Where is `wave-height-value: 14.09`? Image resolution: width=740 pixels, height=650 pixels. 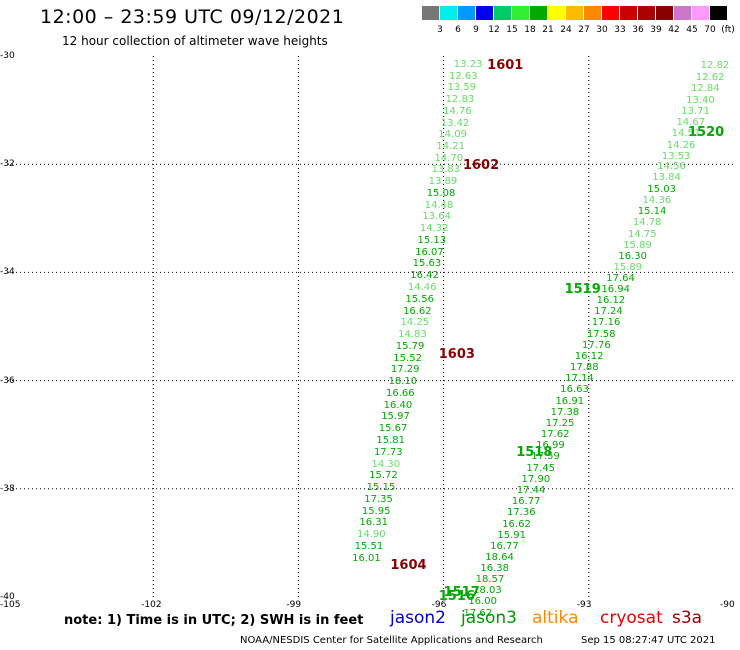
wave-height-value: 14.09 is located at coordinates (452, 135).